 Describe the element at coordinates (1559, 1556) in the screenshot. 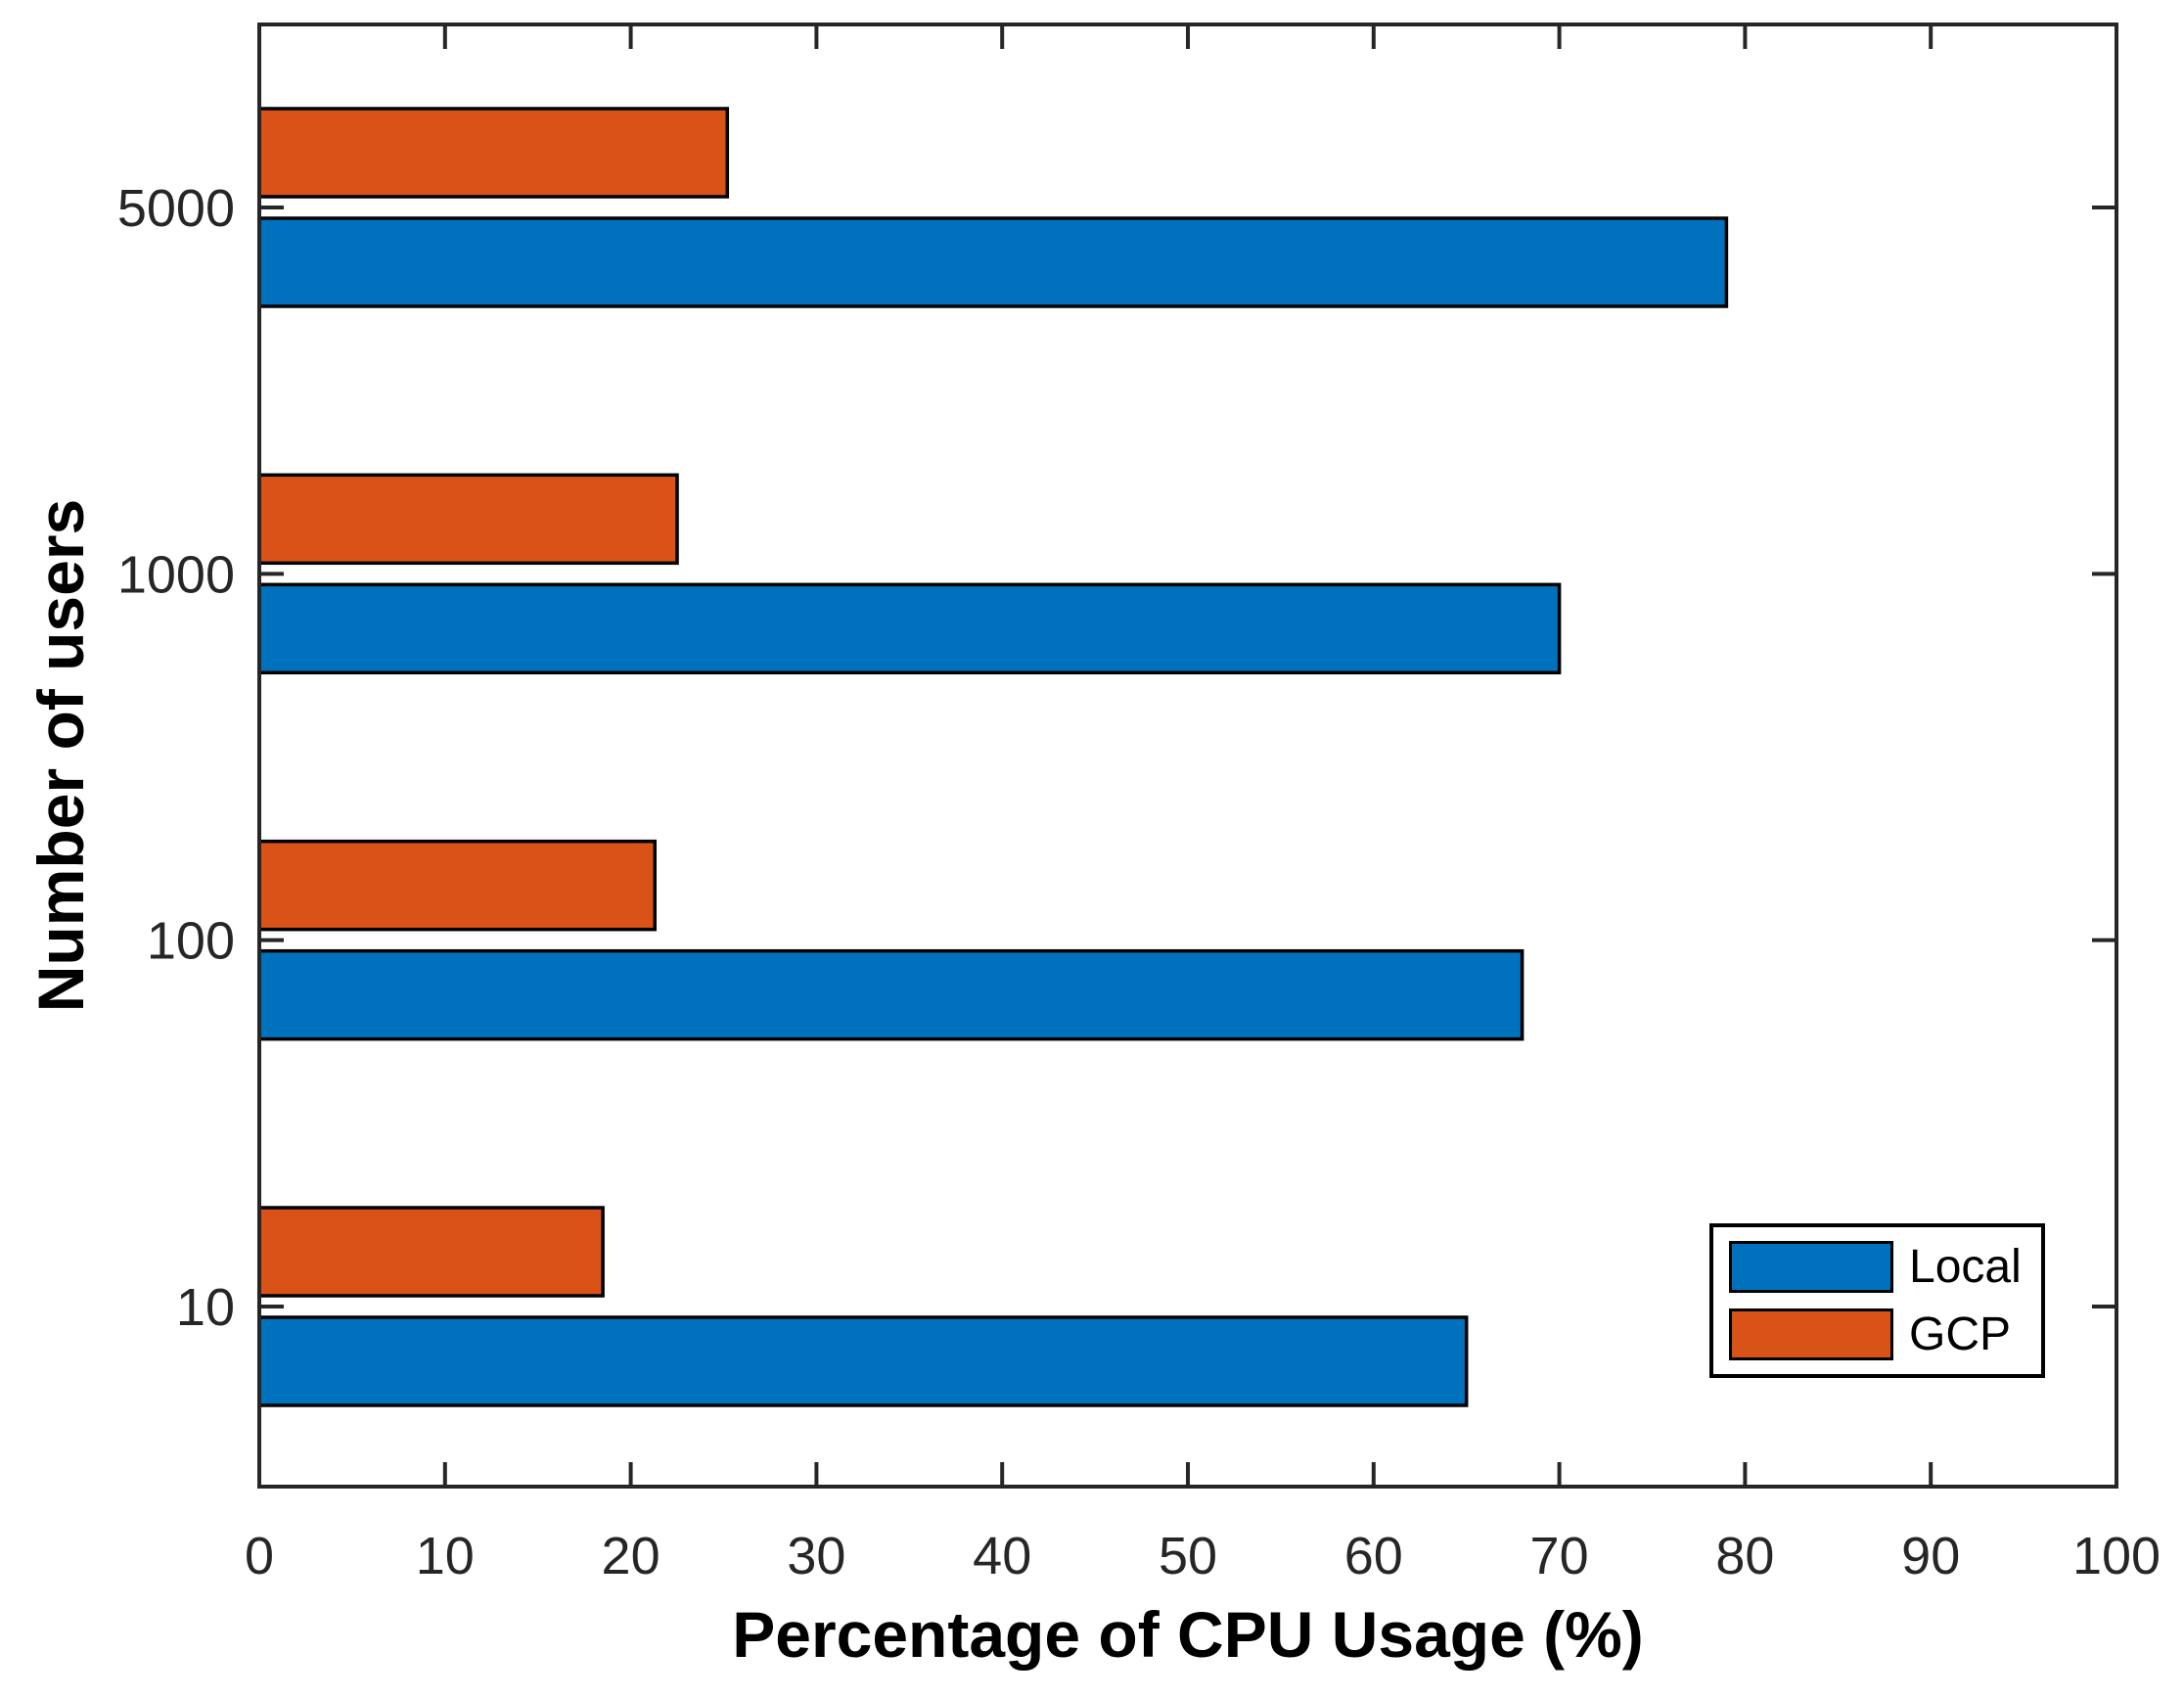

I see `x-tick-label-70: 70` at that location.